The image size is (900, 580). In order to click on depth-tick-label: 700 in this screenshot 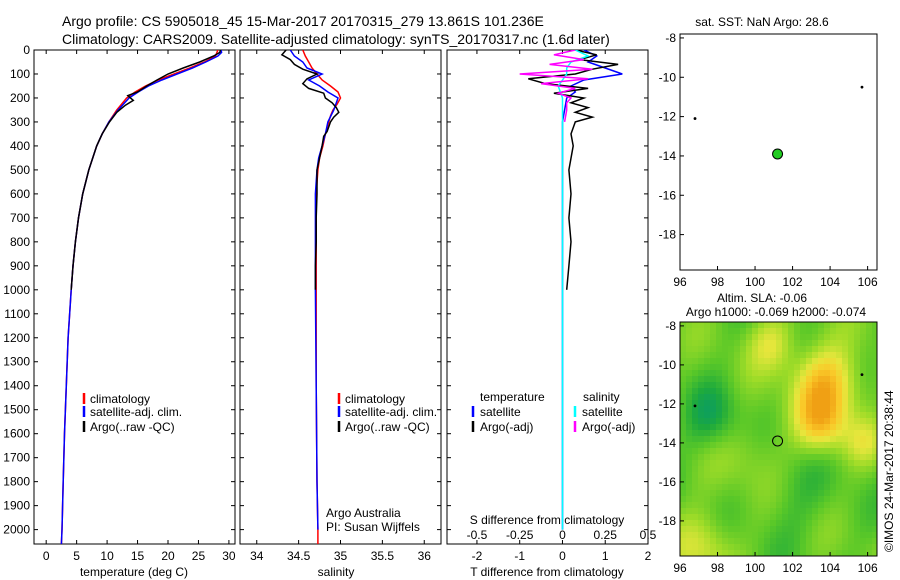, I will do `click(20, 218)`.